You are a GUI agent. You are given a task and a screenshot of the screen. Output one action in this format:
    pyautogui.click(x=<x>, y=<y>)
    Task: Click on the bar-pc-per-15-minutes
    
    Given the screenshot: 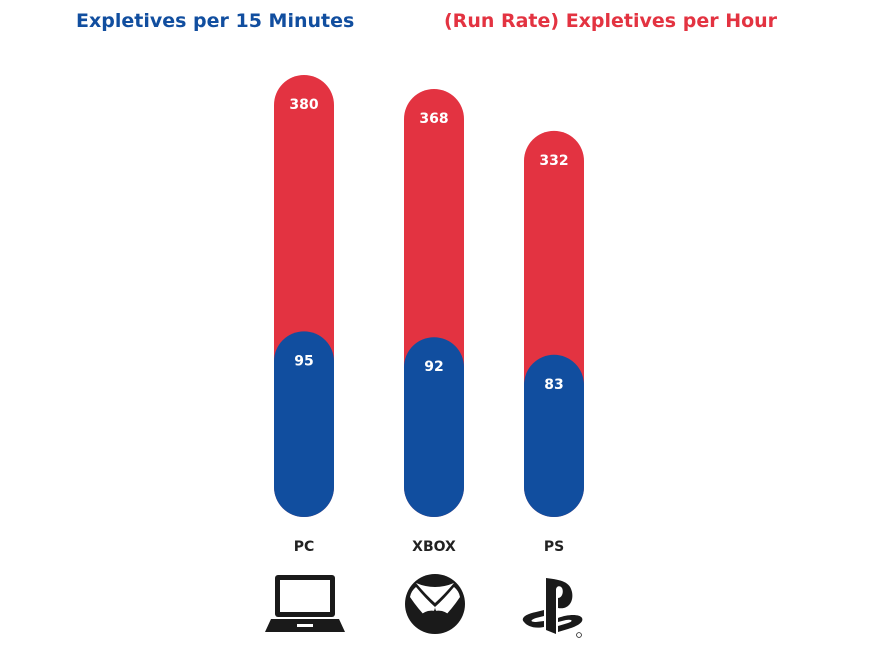 What is the action you would take?
    pyautogui.click(x=304, y=424)
    